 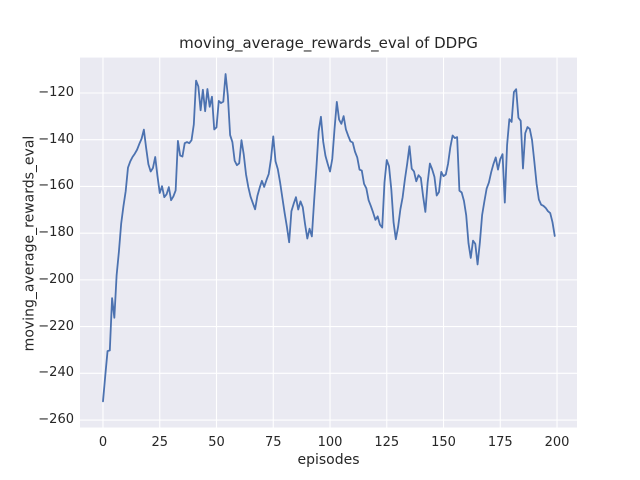 What do you see at coordinates (443, 442) in the screenshot?
I see `x-tick-label: 150` at bounding box center [443, 442].